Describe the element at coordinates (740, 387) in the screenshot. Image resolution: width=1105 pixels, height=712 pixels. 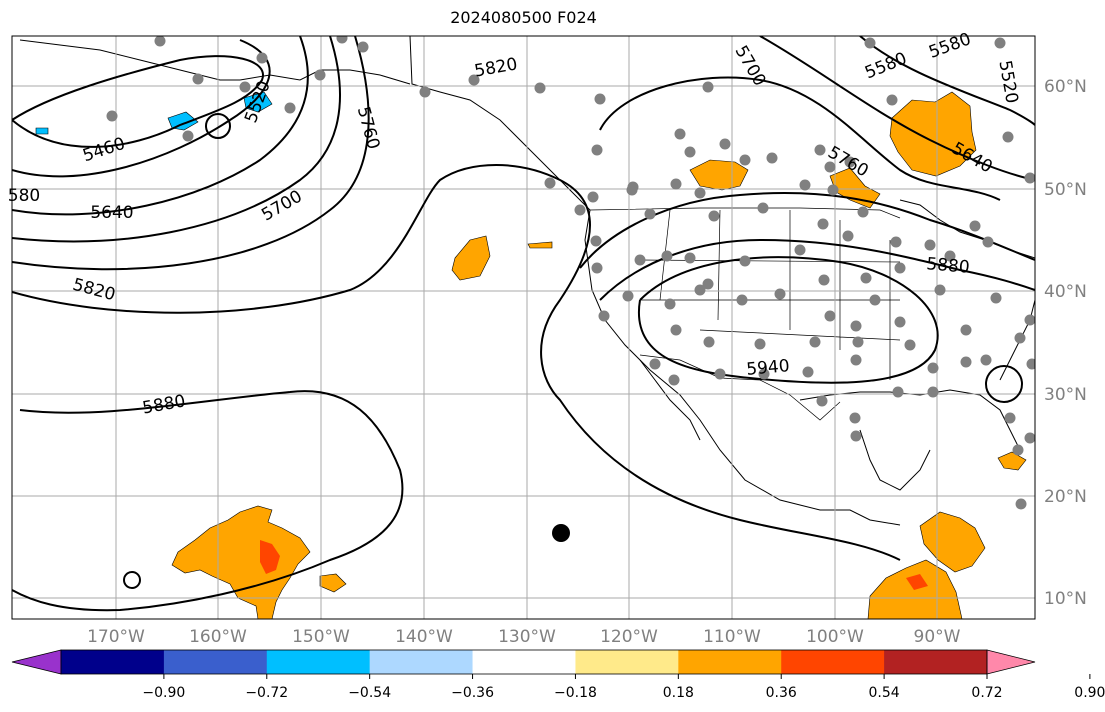
I see `us-mexico-border` at that location.